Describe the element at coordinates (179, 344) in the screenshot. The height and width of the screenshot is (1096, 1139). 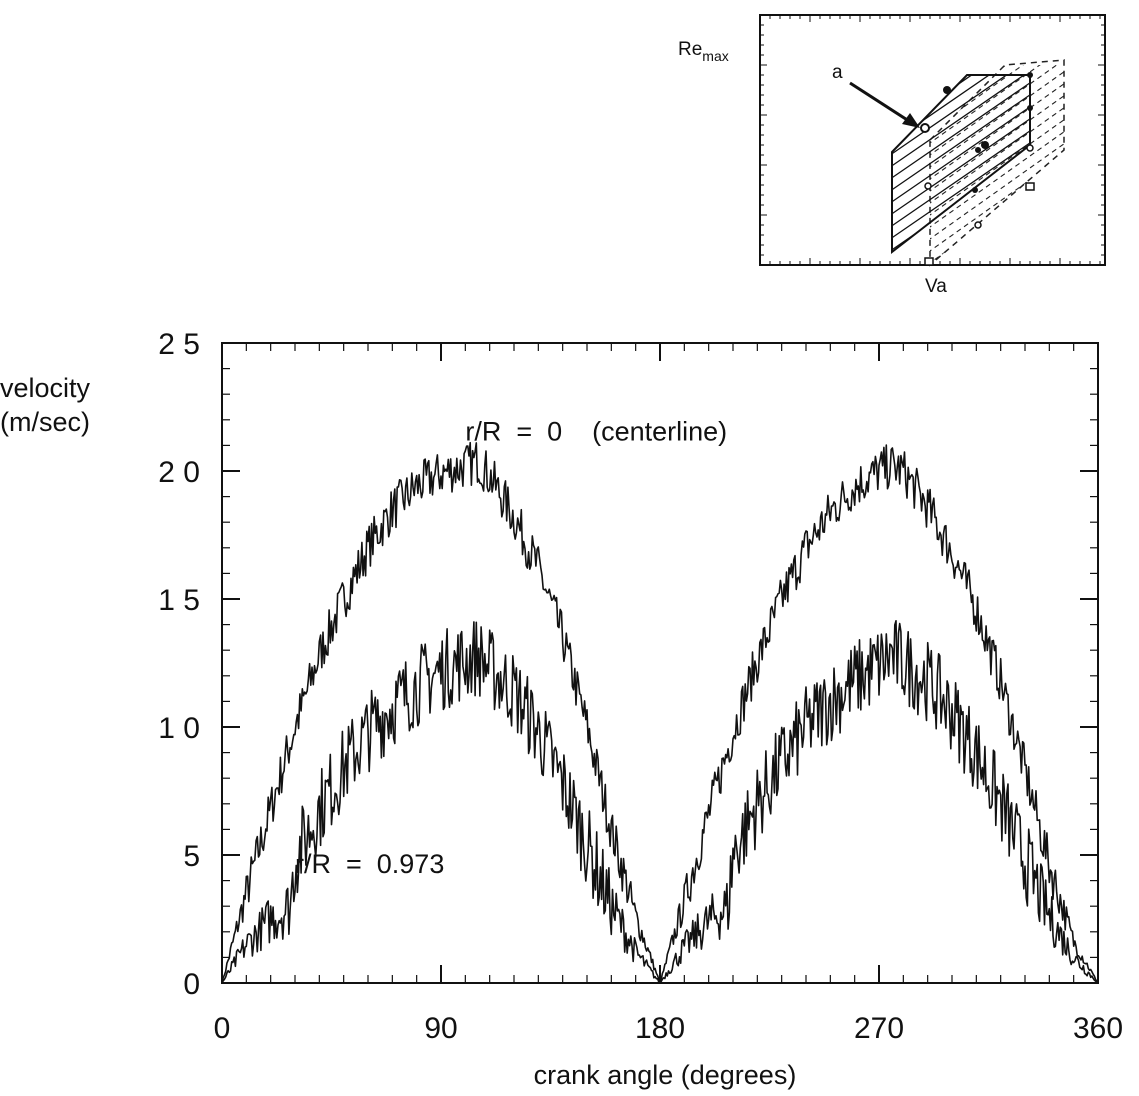
I see `y-tick-label: 2 5` at that location.